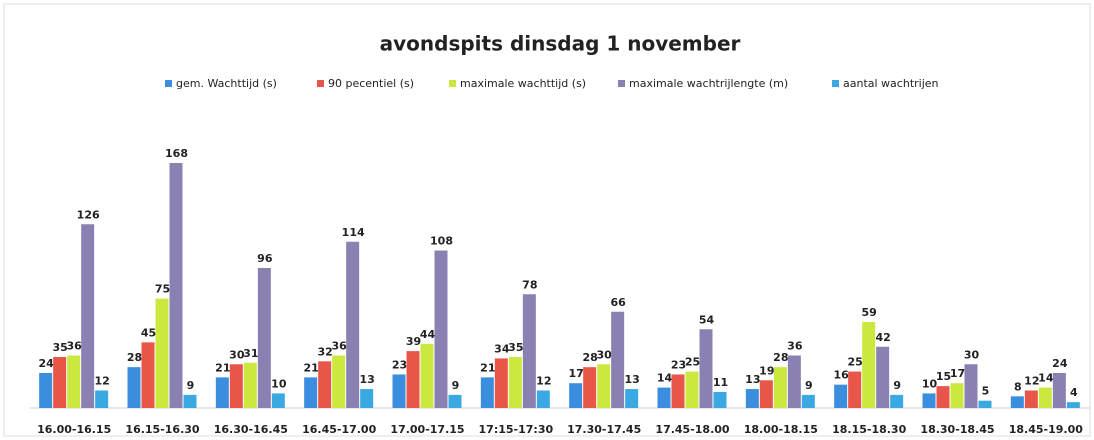  I want to click on data-label: 42, so click(883, 337).